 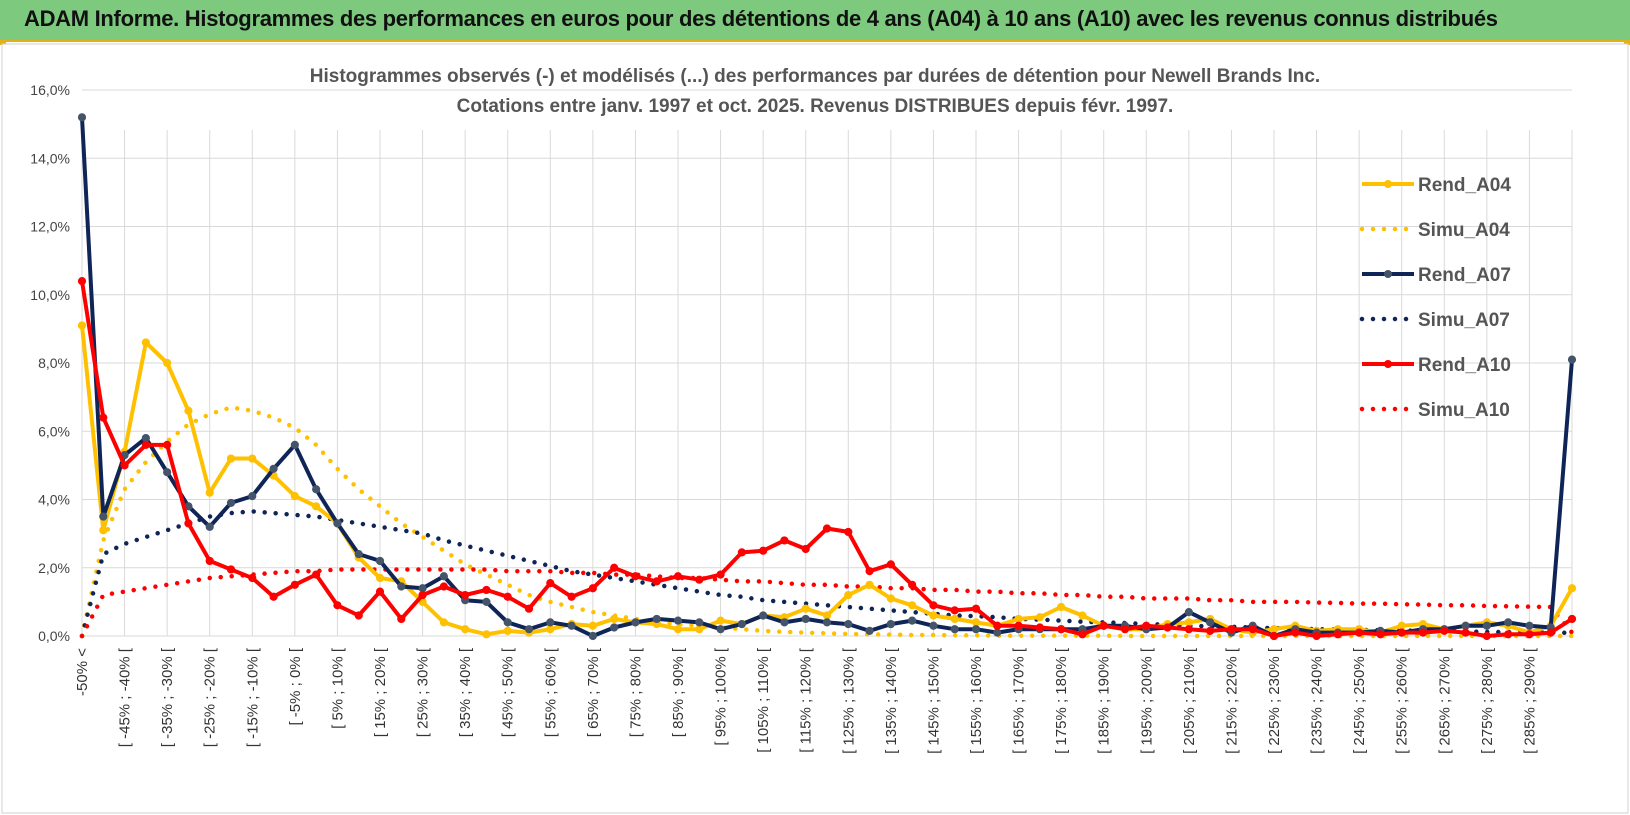 I want to click on x-tick-label: [ 185% ; 190% [, so click(x=1104, y=700).